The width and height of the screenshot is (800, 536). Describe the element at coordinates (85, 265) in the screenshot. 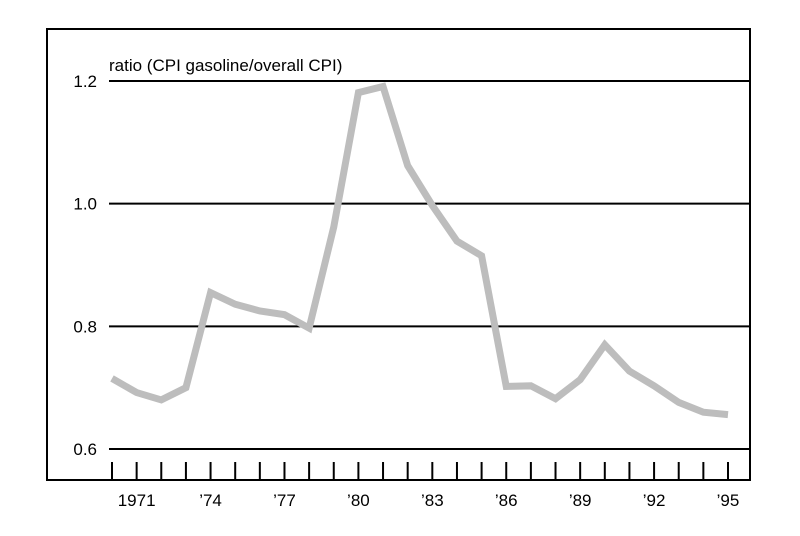

I see `y-tick-labels: 0.6 0.8 1.0 1.2` at that location.